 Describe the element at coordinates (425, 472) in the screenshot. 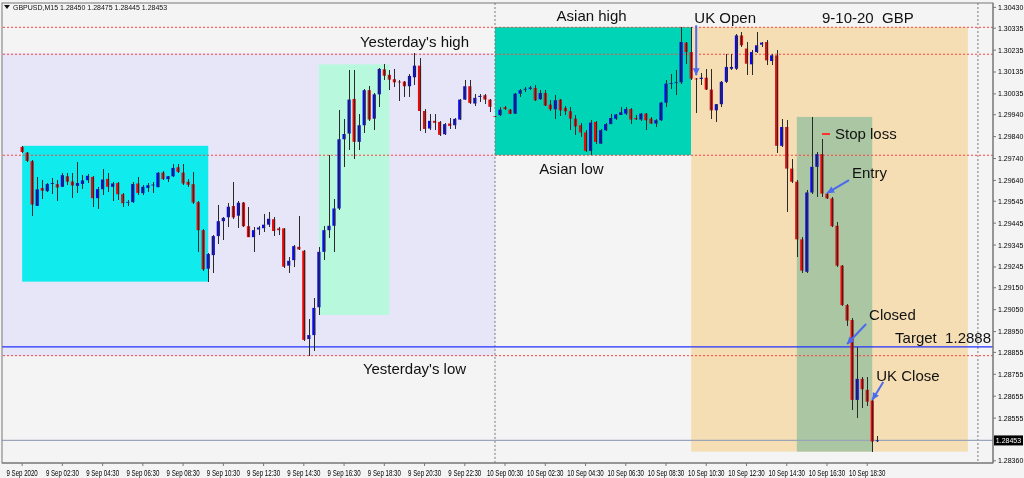

I see `x-tick-label: 9 Sep 20:30` at that location.